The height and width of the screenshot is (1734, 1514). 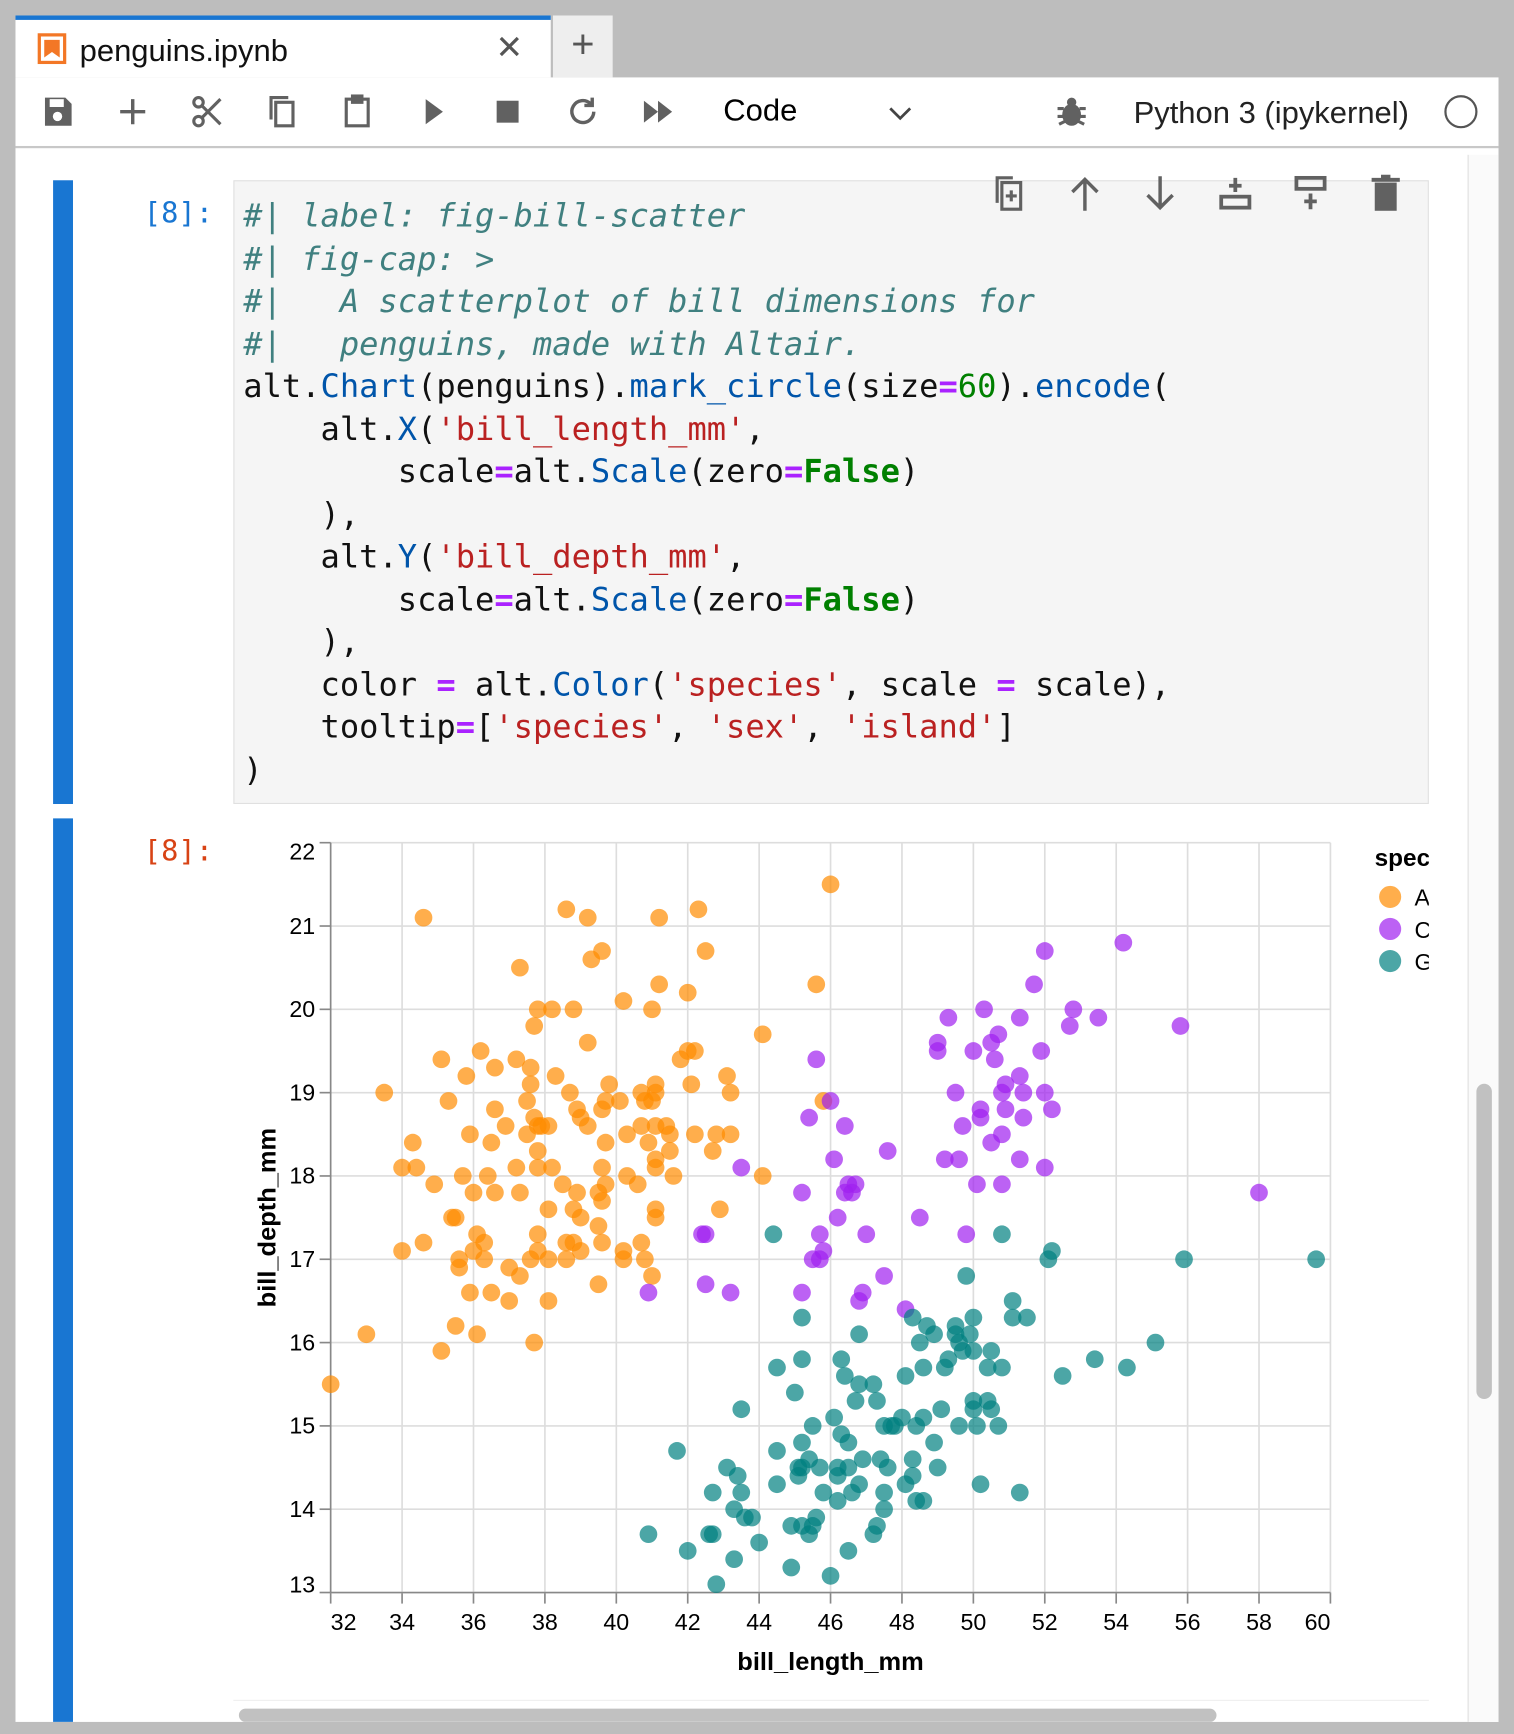 What do you see at coordinates (706, 471) in the screenshot?
I see `code-line: scale=alt.Scale(zero=False)` at bounding box center [706, 471].